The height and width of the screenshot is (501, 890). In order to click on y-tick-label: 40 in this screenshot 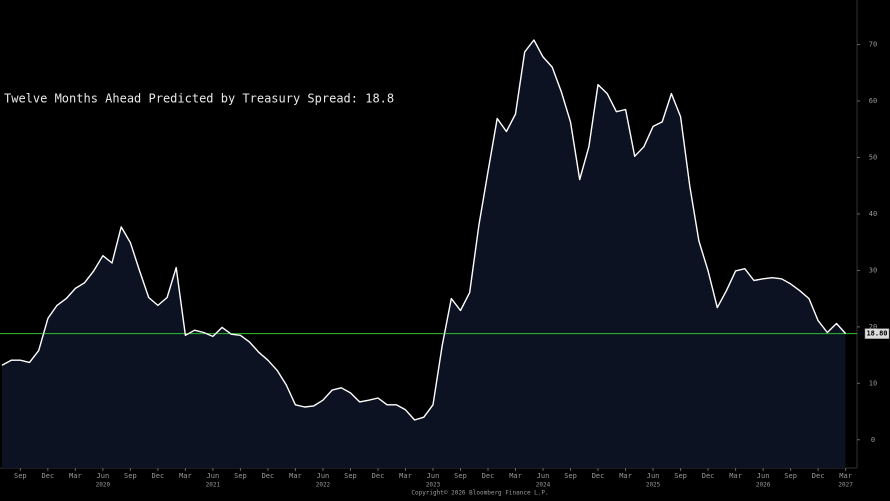, I will do `click(873, 214)`.